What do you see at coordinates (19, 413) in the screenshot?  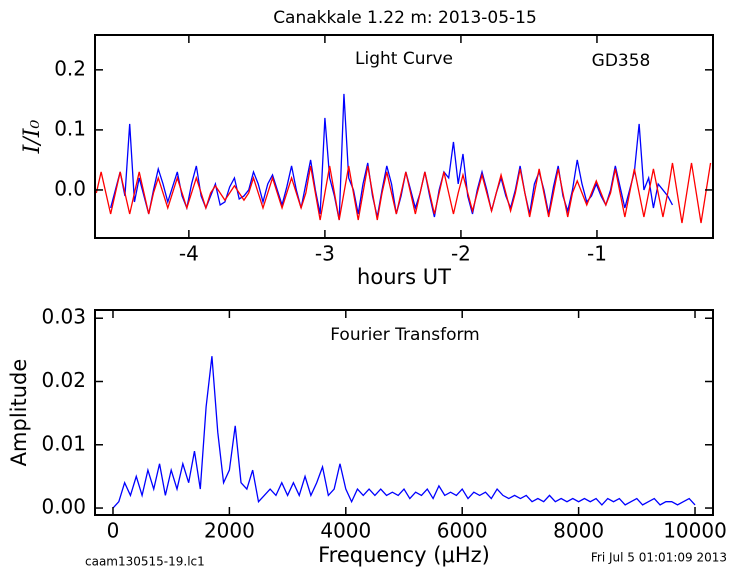 I see `y-axis-label: Amplitude` at bounding box center [19, 413].